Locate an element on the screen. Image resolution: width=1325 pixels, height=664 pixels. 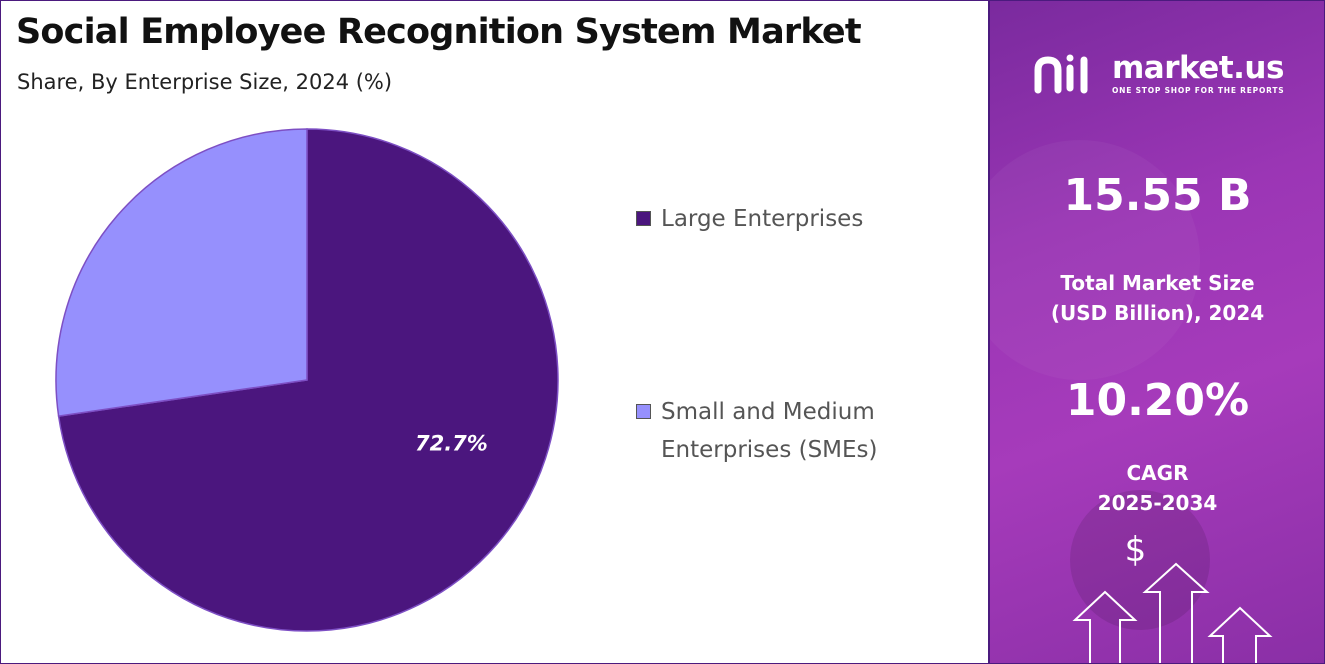
dollar-icon: $ is located at coordinates (1135, 550).